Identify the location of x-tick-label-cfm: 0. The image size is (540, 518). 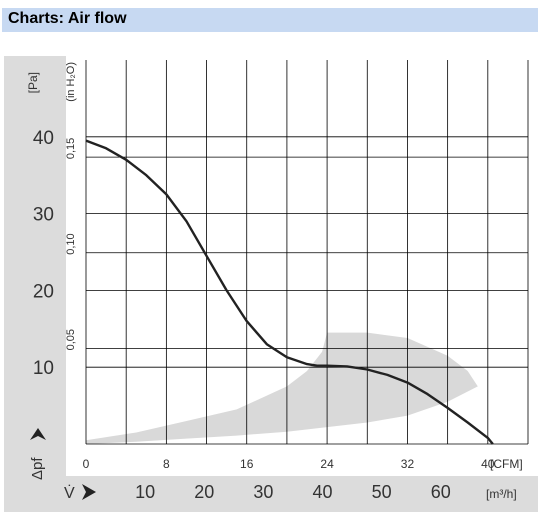
(86, 464).